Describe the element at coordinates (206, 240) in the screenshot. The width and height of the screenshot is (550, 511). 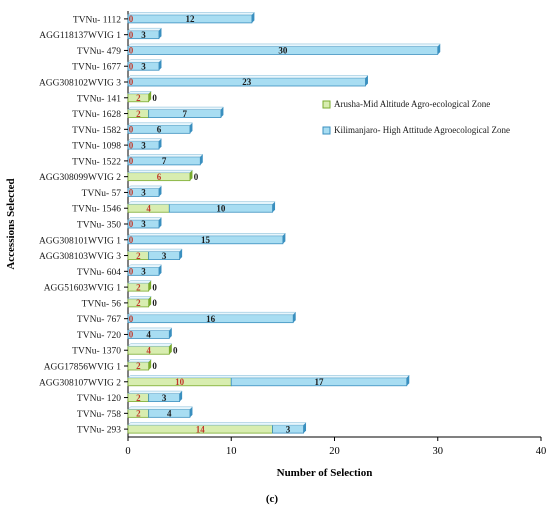
I see `data-label-kilimanjaro: 15` at that location.